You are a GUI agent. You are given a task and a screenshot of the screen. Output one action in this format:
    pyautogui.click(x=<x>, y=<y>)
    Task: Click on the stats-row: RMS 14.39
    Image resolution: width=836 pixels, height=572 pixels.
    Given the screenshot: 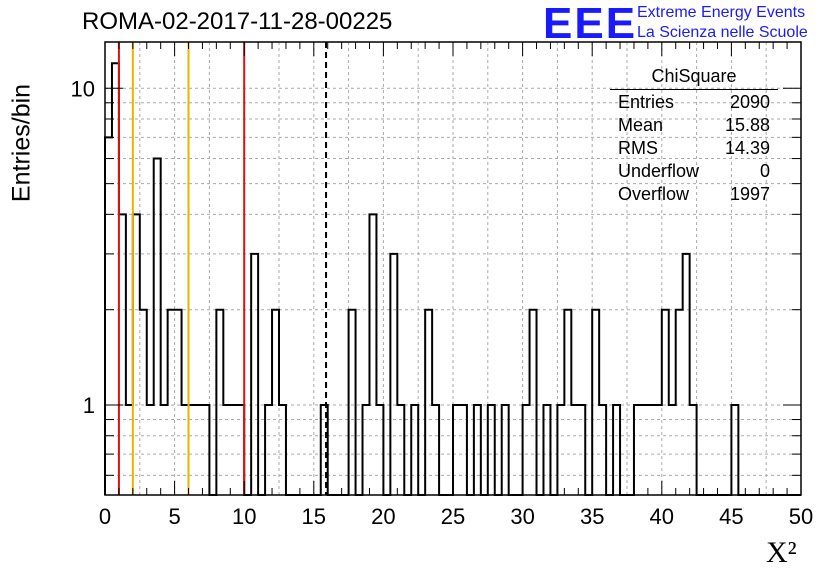 What is the action you would take?
    pyautogui.click(x=694, y=148)
    